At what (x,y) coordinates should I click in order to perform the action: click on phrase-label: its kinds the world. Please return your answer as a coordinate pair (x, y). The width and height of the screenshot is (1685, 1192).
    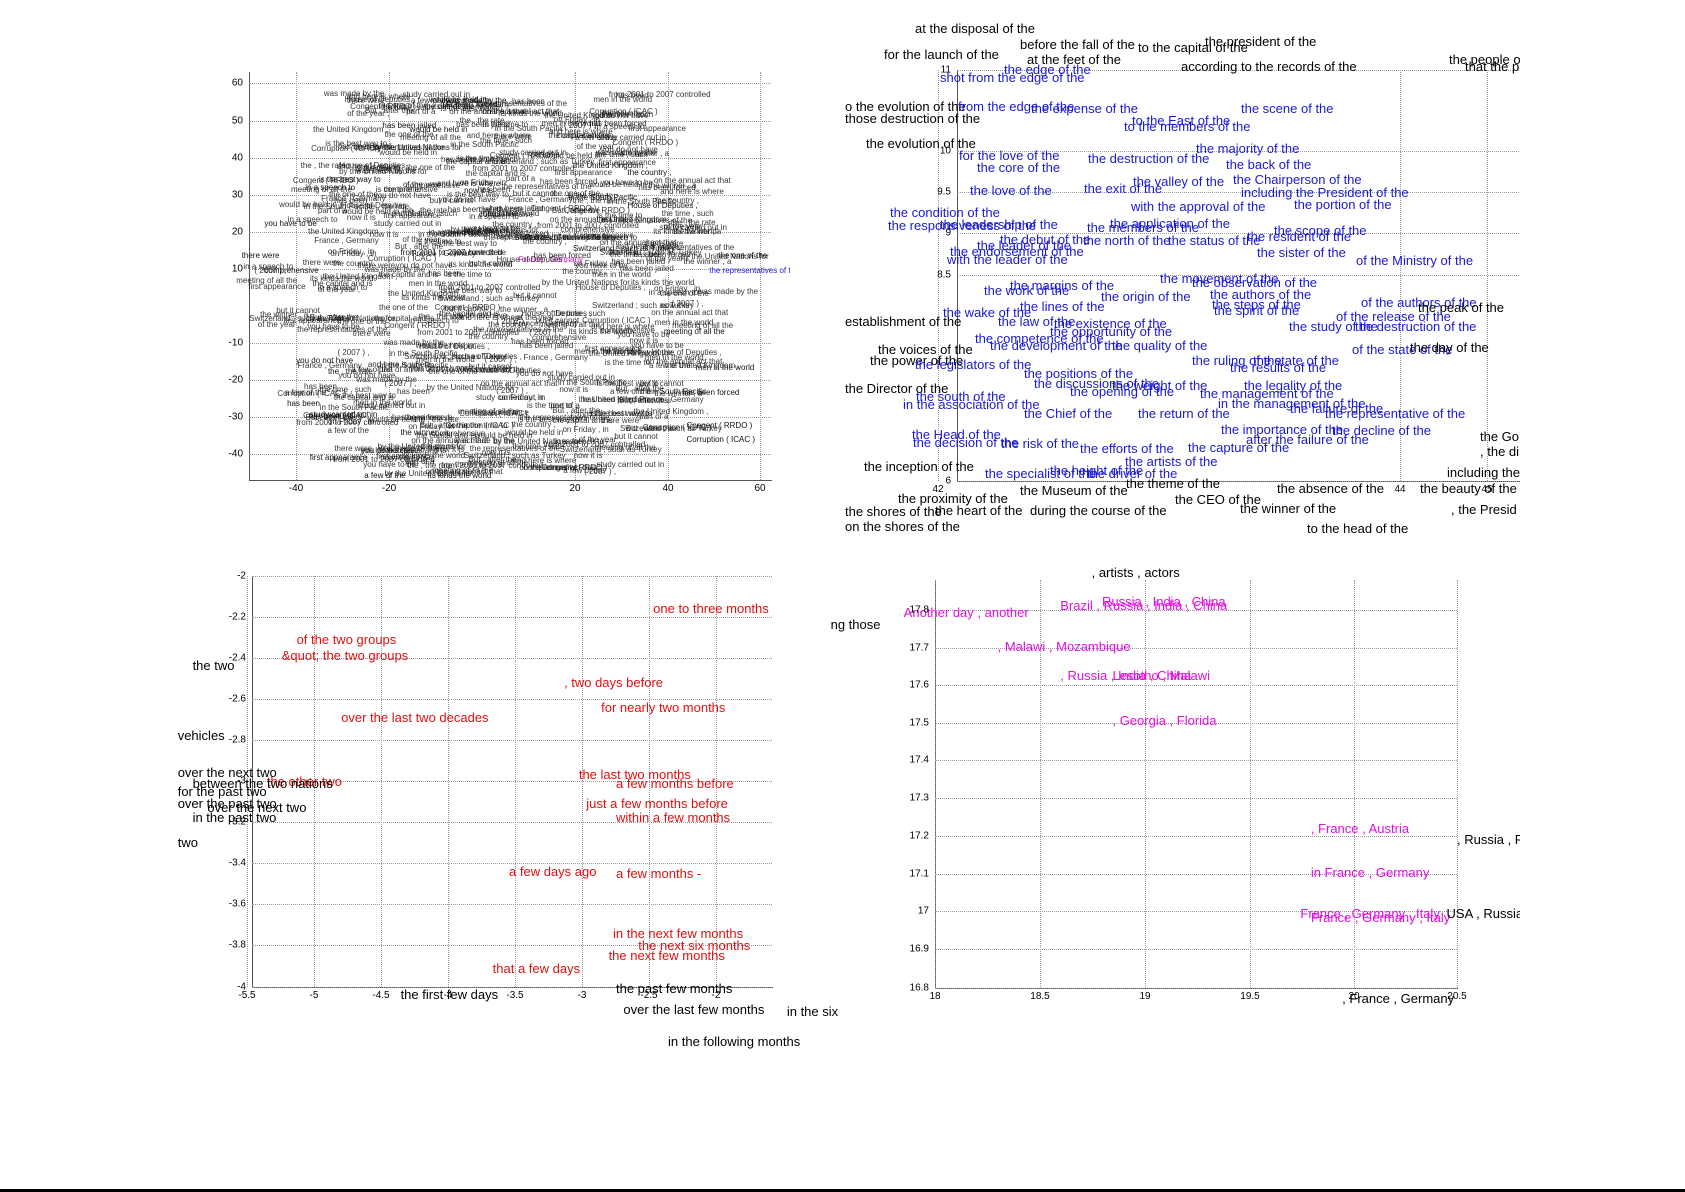
    Looking at the image, I should click on (459, 476).